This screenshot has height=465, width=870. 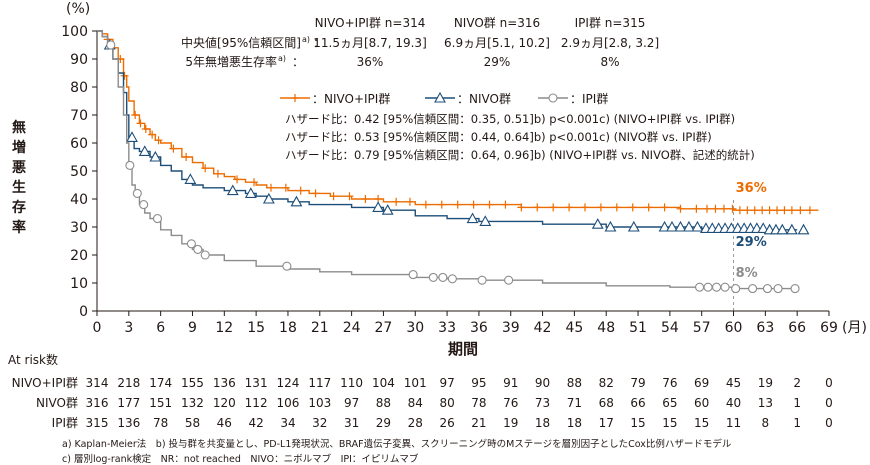 I want to click on y-axis-label: 無増悪生存率, so click(x=19, y=178).